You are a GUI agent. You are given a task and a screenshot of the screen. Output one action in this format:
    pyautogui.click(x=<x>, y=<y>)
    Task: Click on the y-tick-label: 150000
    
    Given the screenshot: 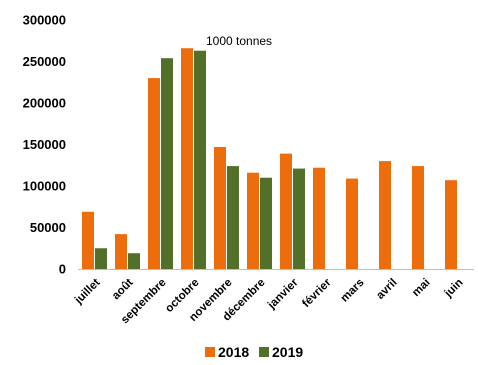 What is the action you would take?
    pyautogui.click(x=44, y=144)
    